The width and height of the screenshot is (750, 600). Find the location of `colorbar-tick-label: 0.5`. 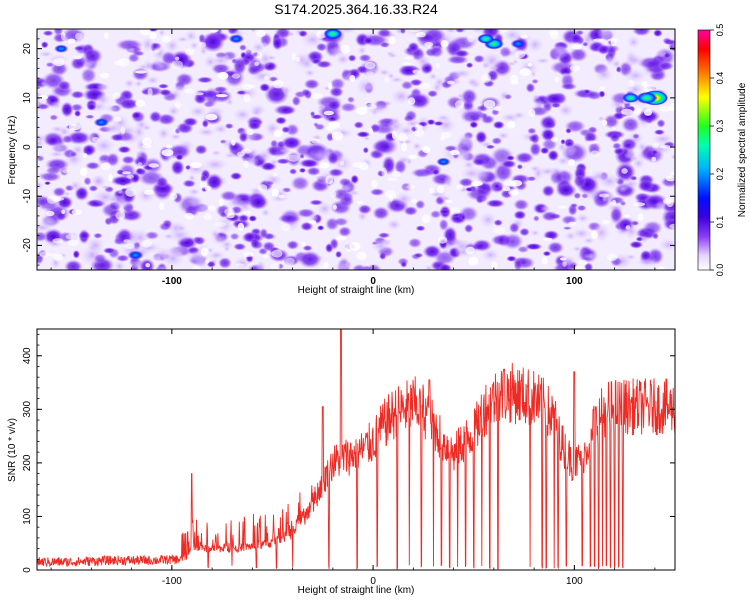

colorbar-tick-label: 0.5 is located at coordinates (720, 30).